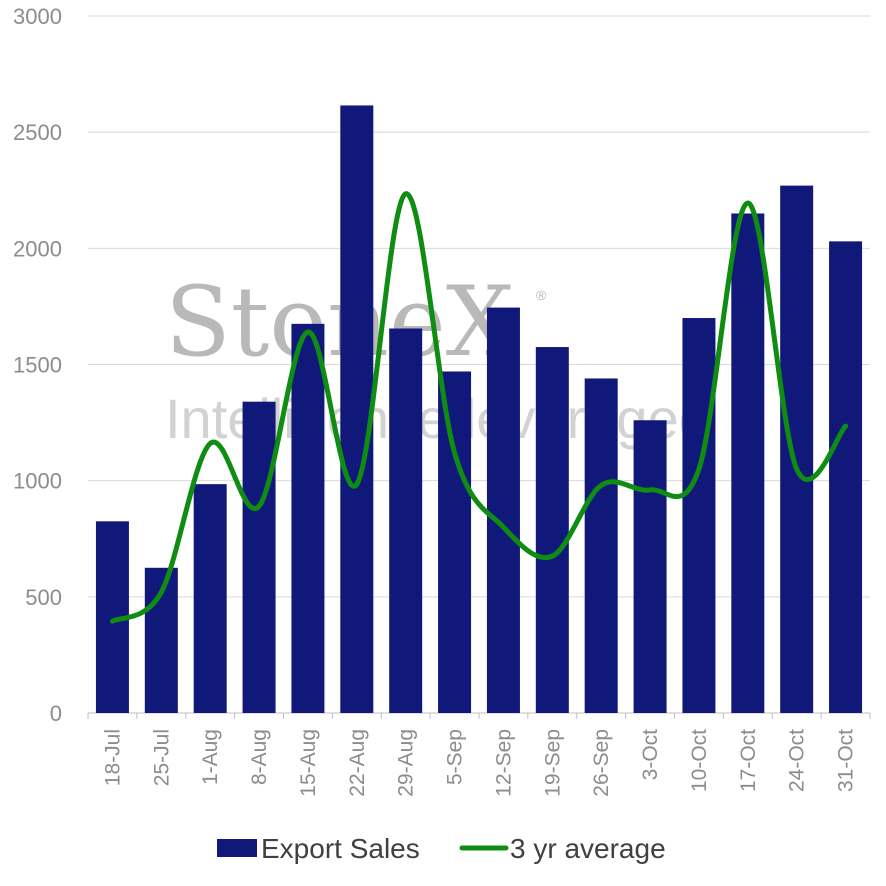 The width and height of the screenshot is (886, 886). What do you see at coordinates (541, 295) in the screenshot?
I see `watermark-registered-mark: ®` at bounding box center [541, 295].